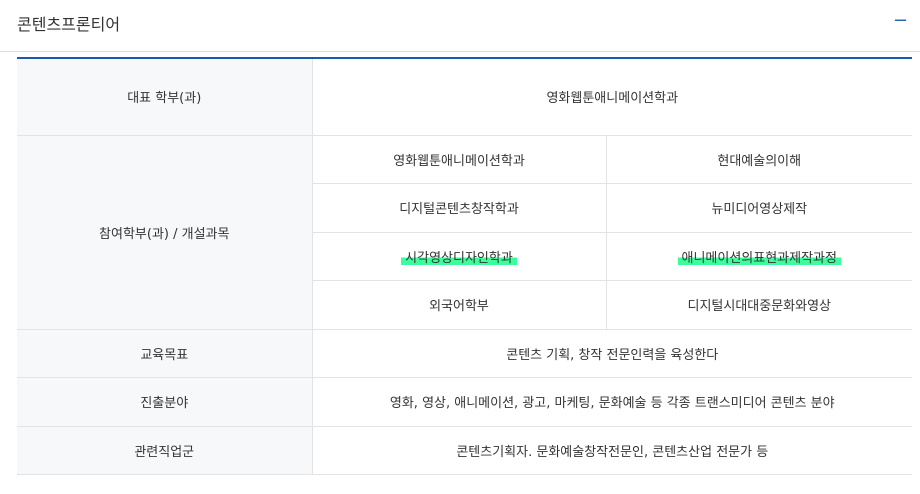 The image size is (920, 494). Describe the element at coordinates (459, 208) in the screenshot. I see `participant-dept: 디지털콘텐츠창작학과` at that location.